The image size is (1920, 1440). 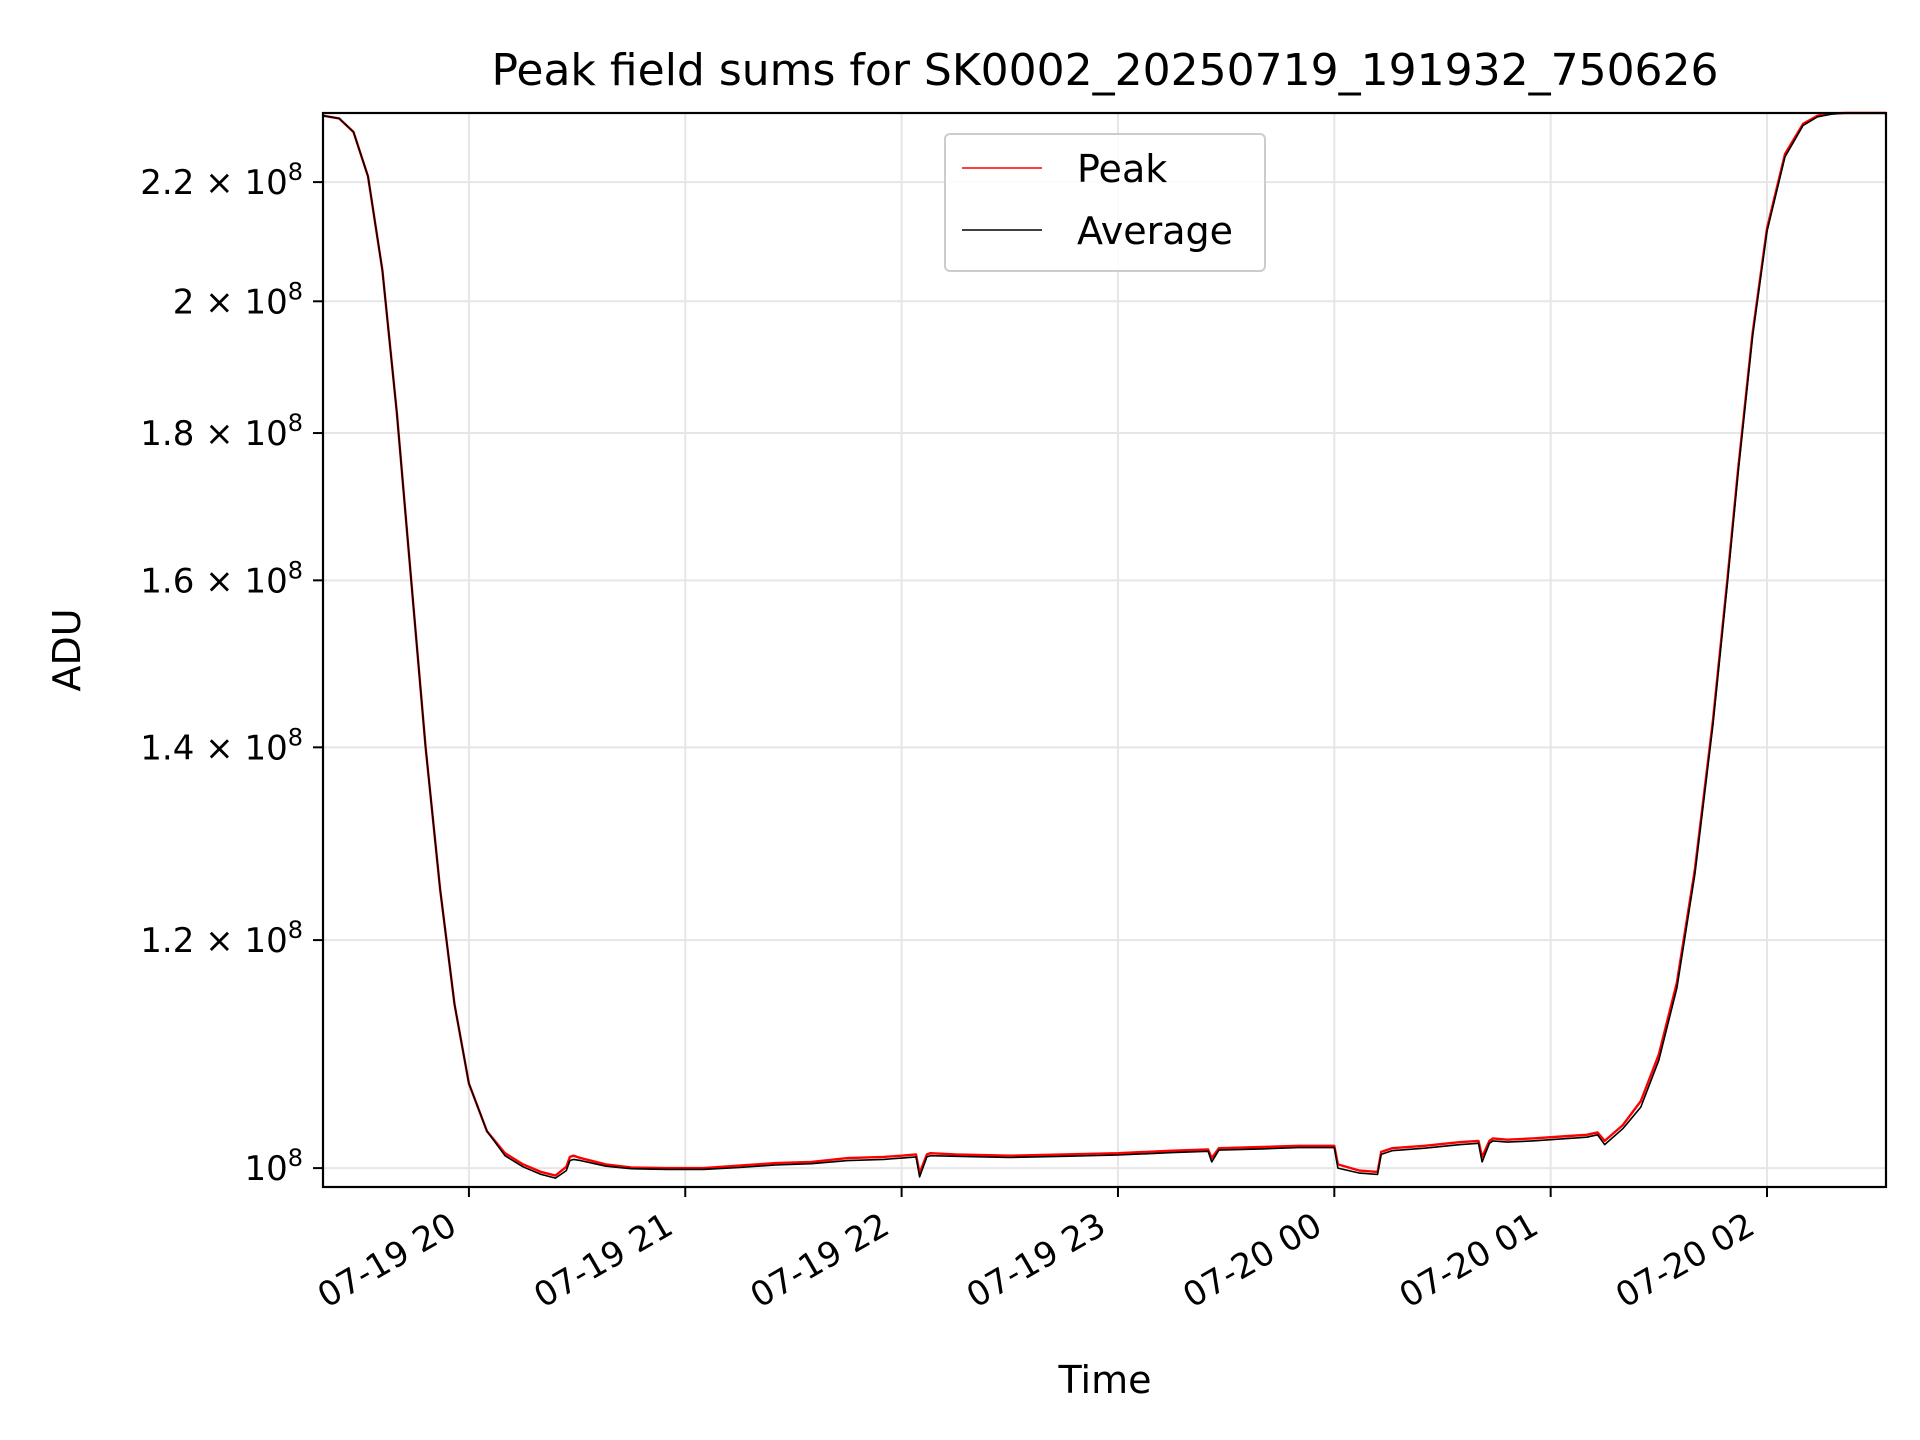 What do you see at coordinates (238, 299) in the screenshot?
I see `y-tick-label: 2 × 108` at bounding box center [238, 299].